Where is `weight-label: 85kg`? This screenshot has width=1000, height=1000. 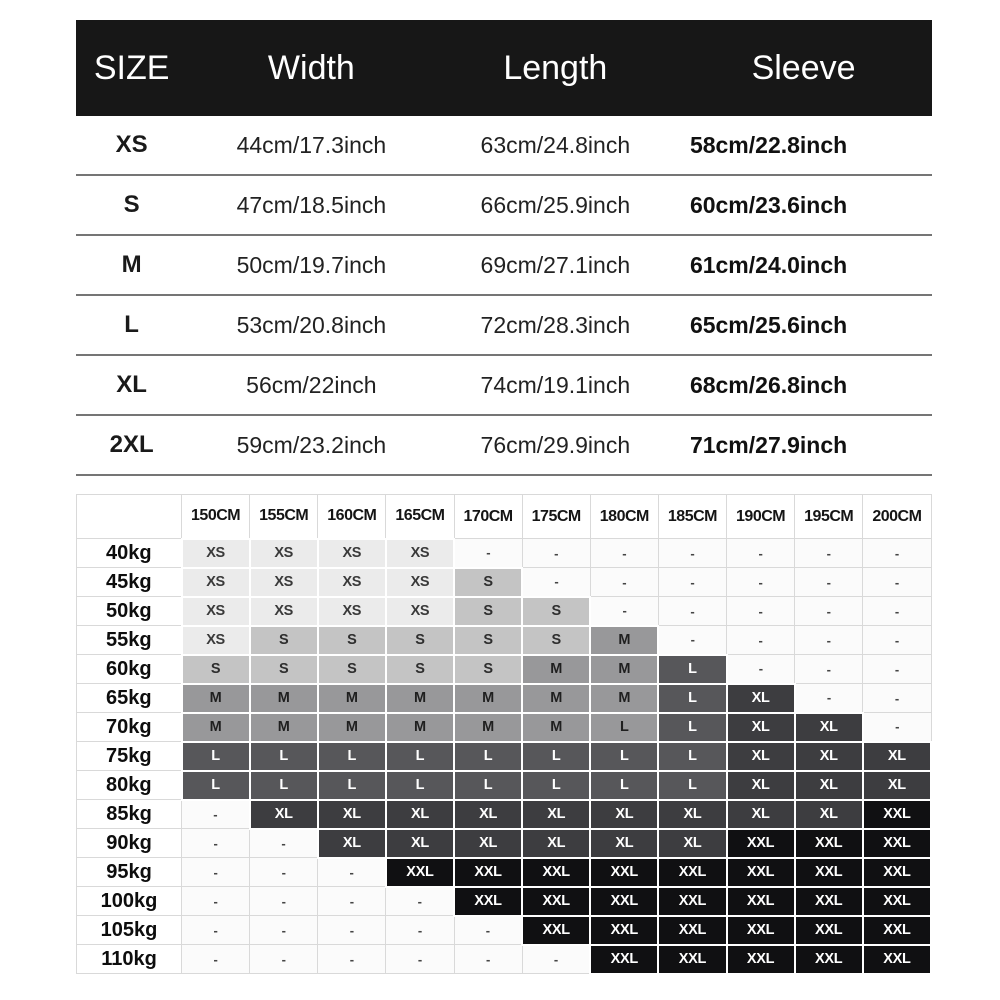
weight-label: 85kg is located at coordinates (129, 814).